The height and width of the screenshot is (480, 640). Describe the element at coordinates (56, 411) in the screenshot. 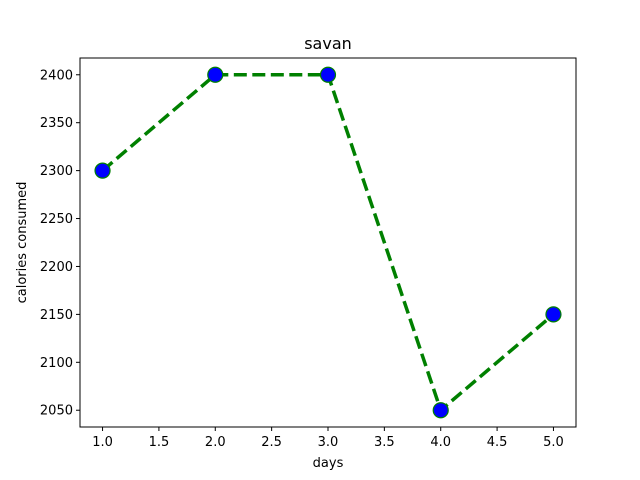

I see `y-tick-label: 2050` at that location.